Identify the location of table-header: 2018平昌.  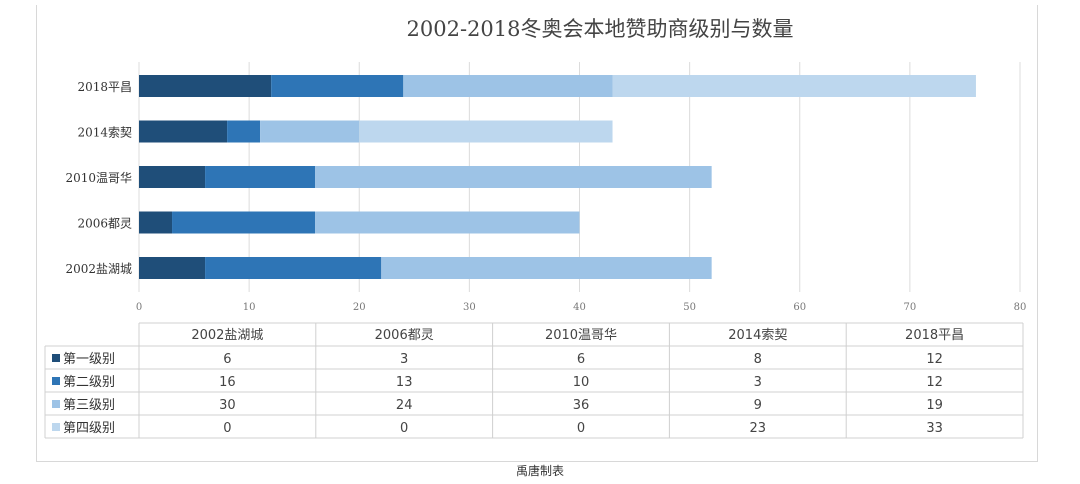
(934, 335).